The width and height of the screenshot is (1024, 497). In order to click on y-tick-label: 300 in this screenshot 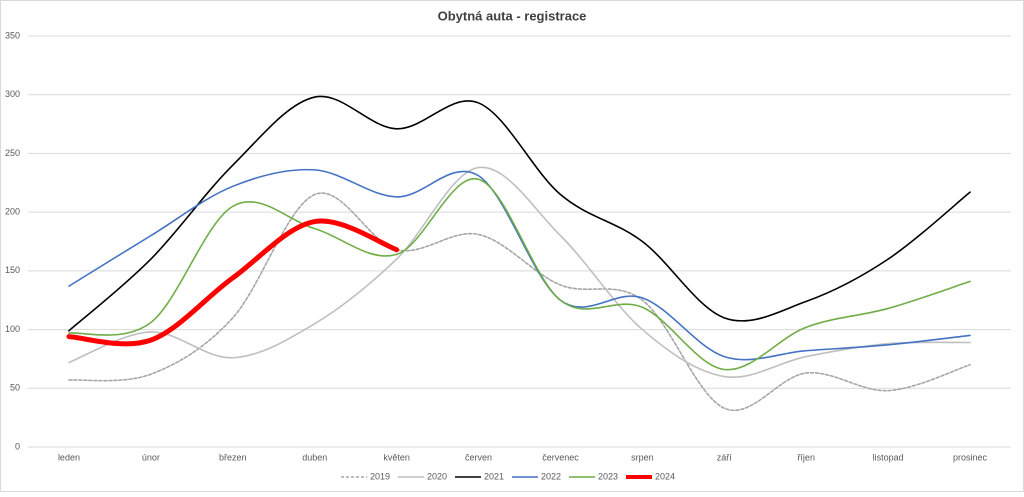, I will do `click(12, 94)`.